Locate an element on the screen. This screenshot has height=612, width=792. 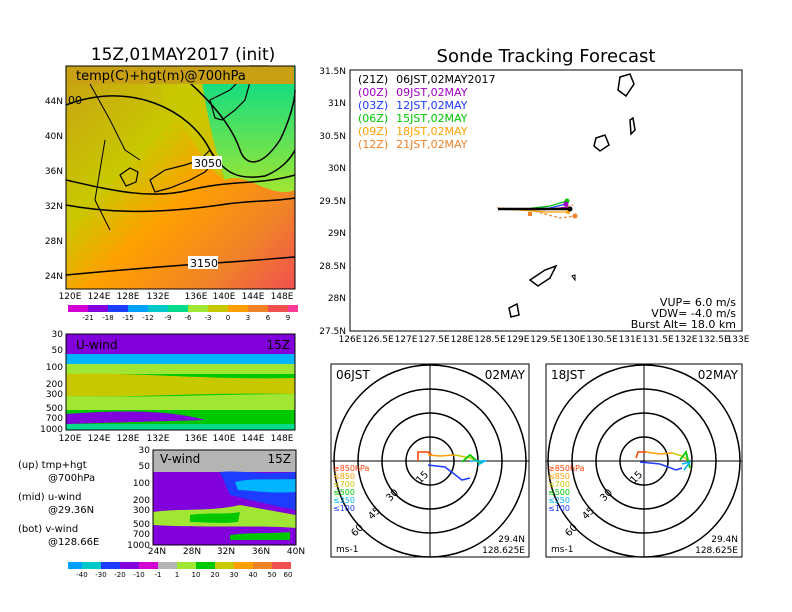
map-label-bg is located at coordinates (181, 75).